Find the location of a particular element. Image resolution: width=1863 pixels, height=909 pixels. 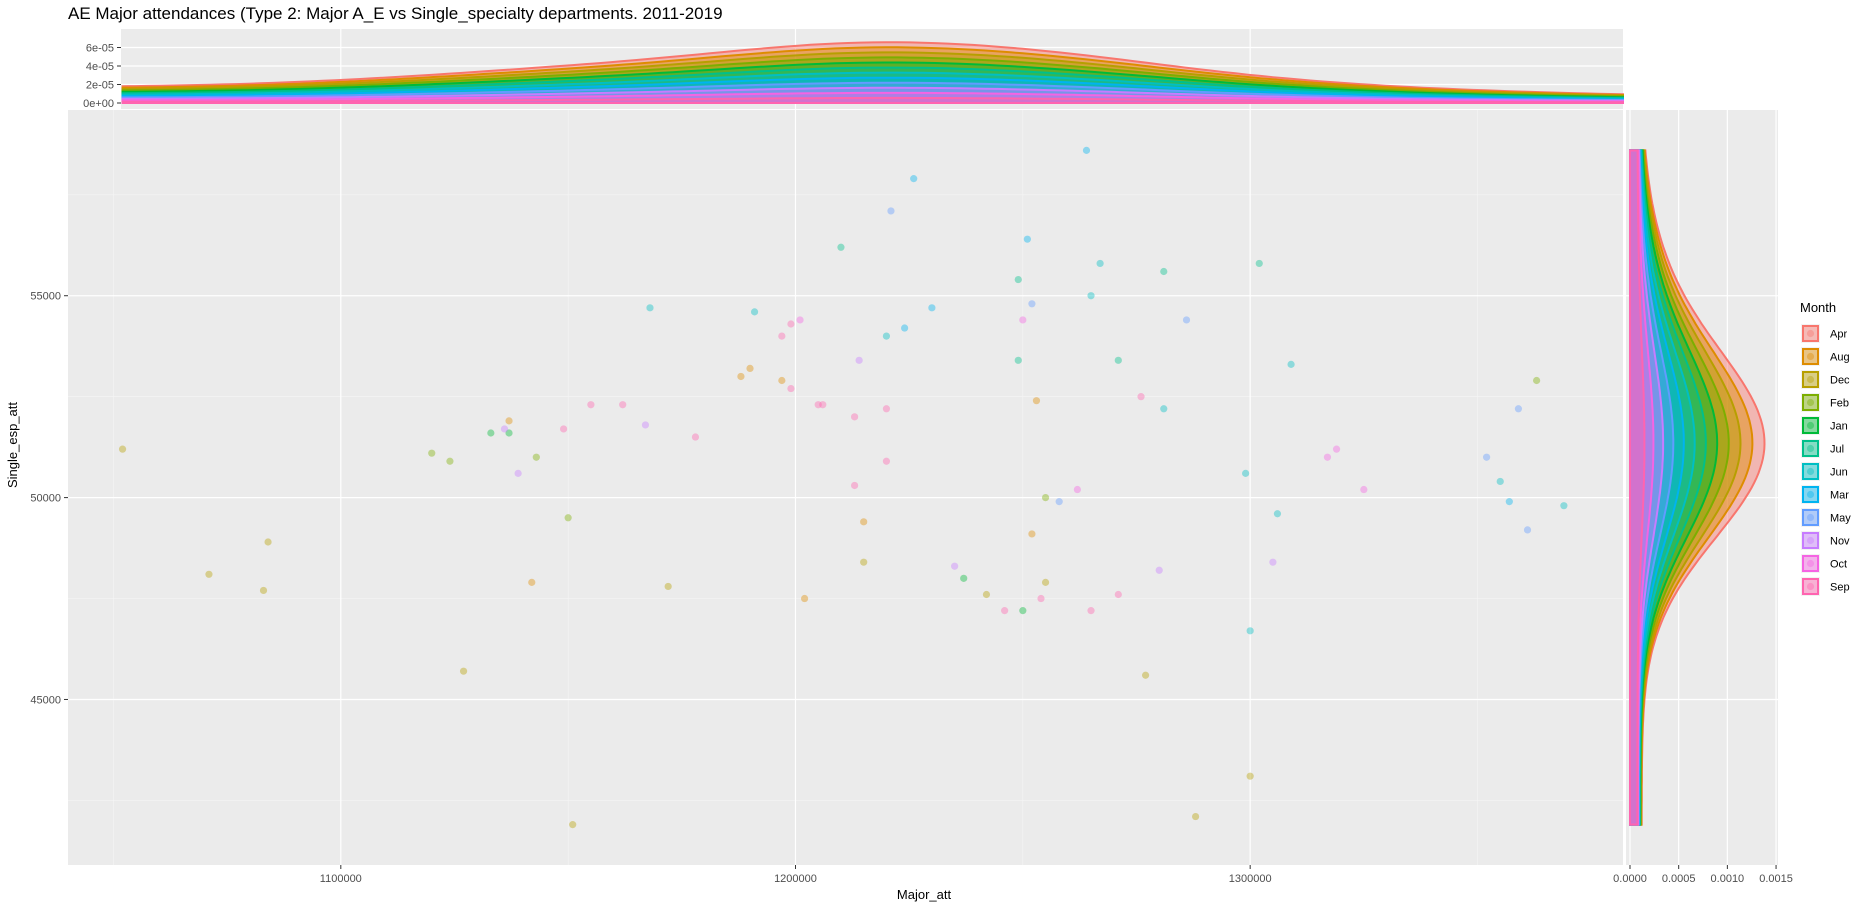

legend-key-oct is located at coordinates (1810, 563).